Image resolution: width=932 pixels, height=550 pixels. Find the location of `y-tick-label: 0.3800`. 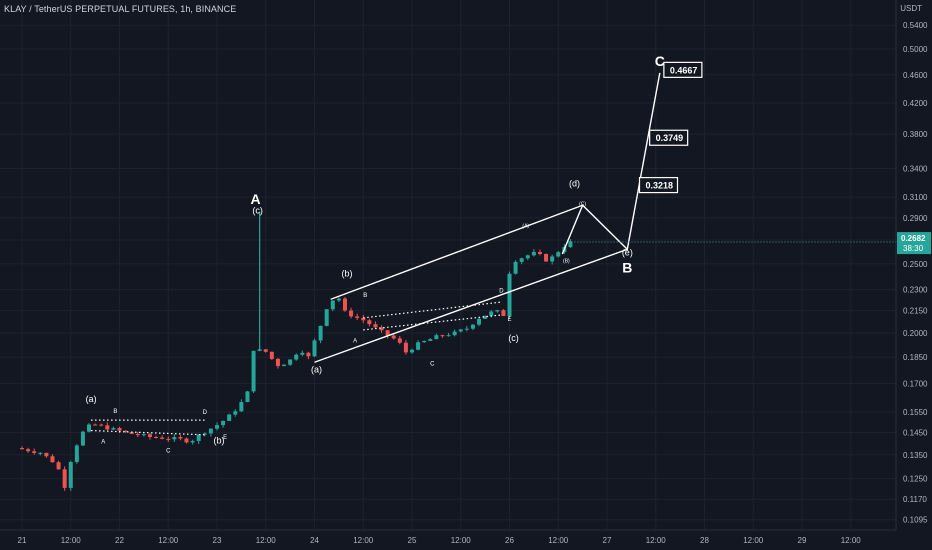

y-tick-label: 0.3800 is located at coordinates (915, 134).